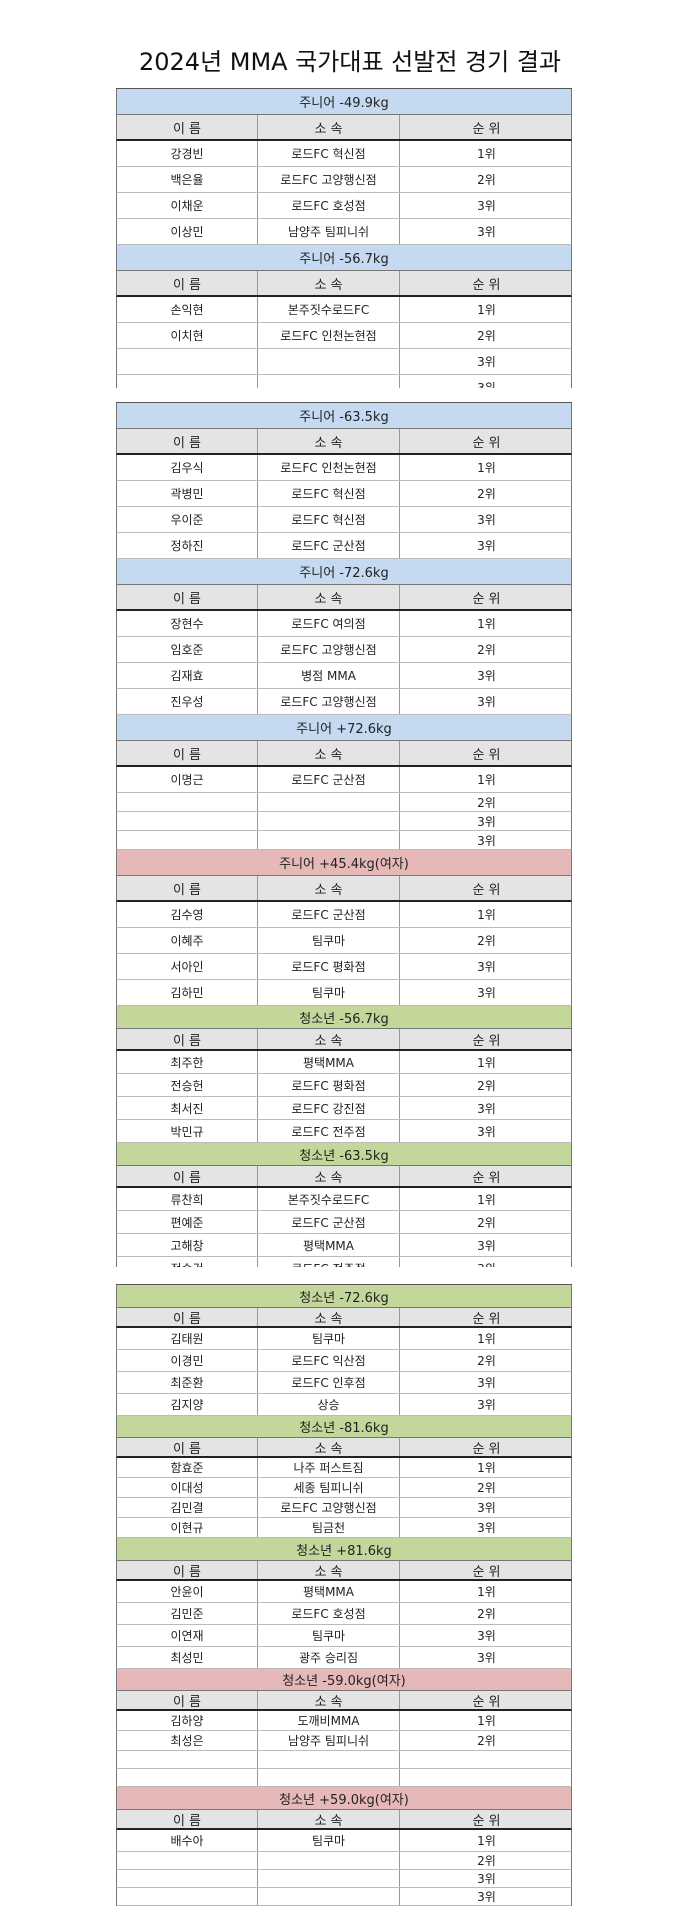 This screenshot has height=1924, width=700. What do you see at coordinates (187, 1840) in the screenshot?
I see `name-cell: 배수아` at bounding box center [187, 1840].